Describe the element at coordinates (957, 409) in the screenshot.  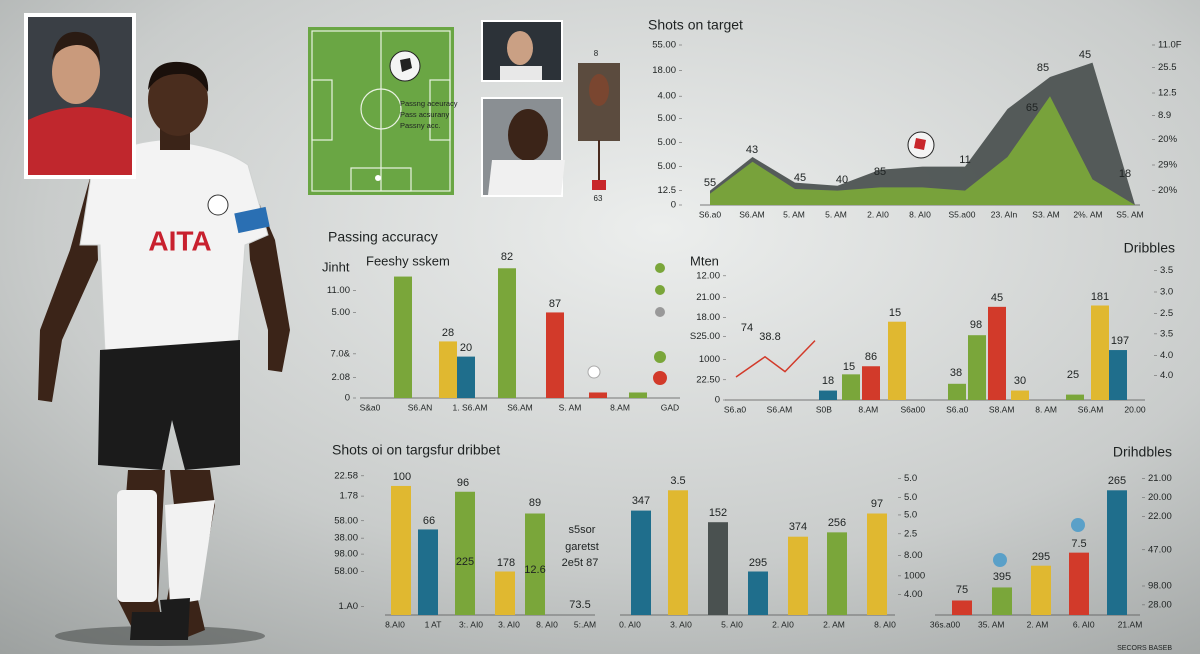
I see `x-tick-label: S6.a0` at that location.